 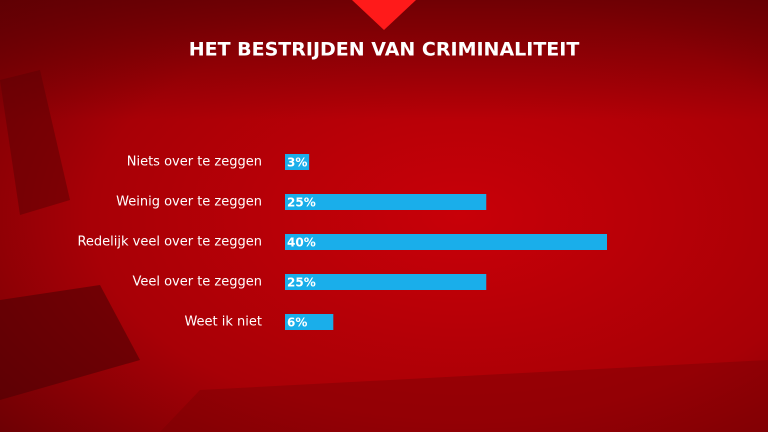 What do you see at coordinates (301, 243) in the screenshot?
I see `value-label: 40%` at bounding box center [301, 243].